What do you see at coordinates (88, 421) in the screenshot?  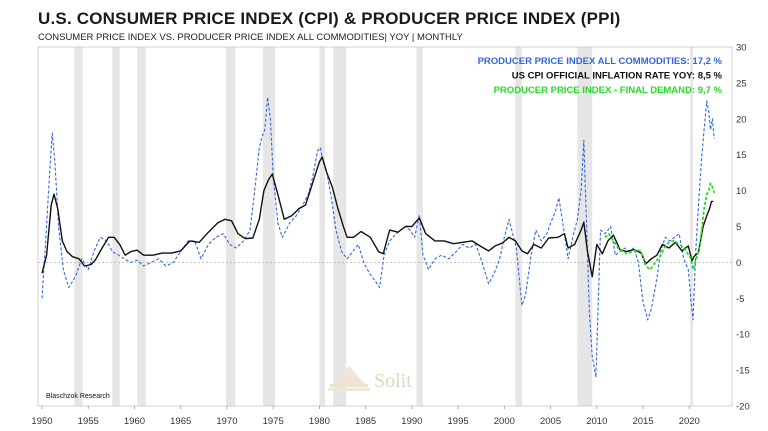 I see `x-tick-1955: 1955` at bounding box center [88, 421].